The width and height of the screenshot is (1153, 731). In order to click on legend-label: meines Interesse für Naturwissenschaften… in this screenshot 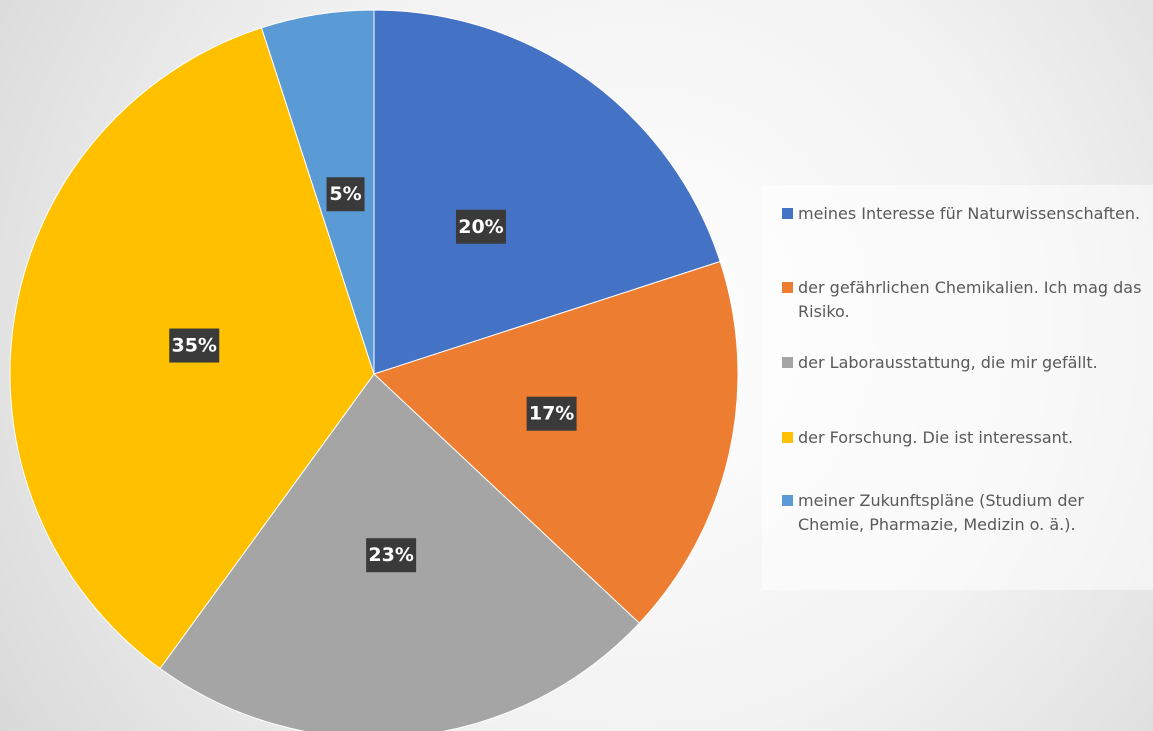, I will do `click(969, 213)`.